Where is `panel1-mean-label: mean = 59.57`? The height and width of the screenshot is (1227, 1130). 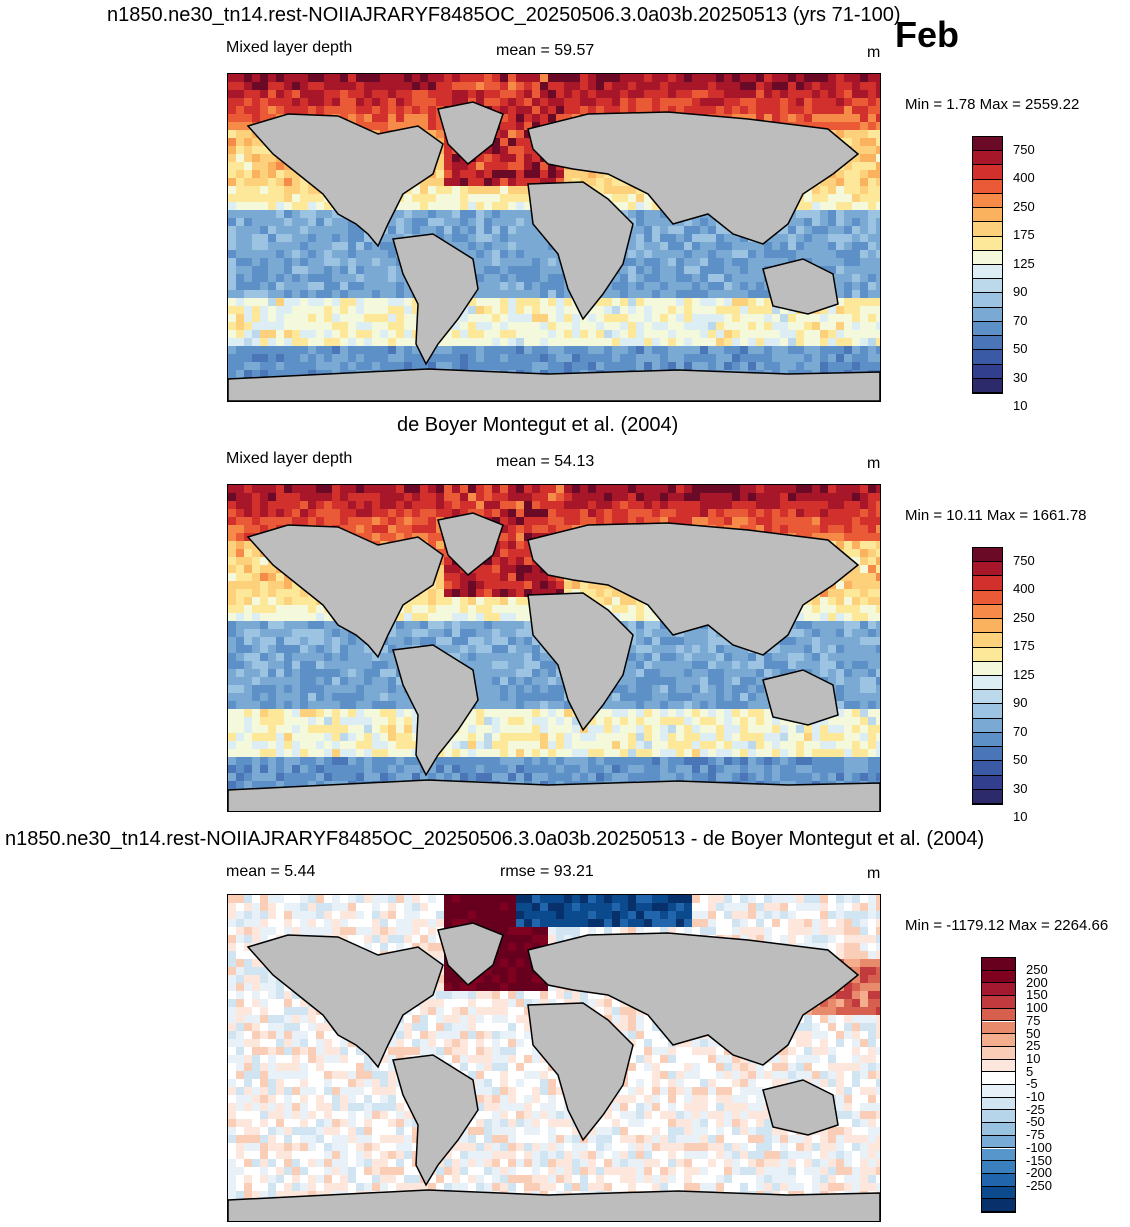 panel1-mean-label: mean = 59.57 is located at coordinates (545, 50).